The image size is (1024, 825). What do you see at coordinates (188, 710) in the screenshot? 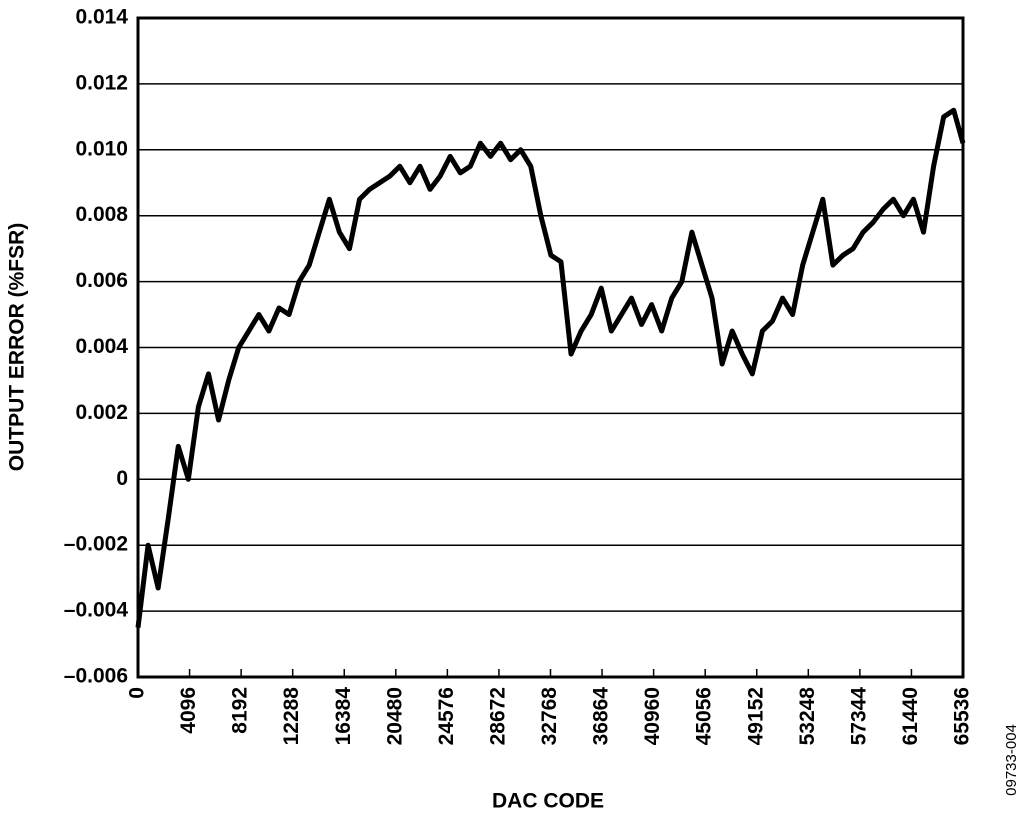
I see `x-tick-label: 4096` at bounding box center [188, 710].